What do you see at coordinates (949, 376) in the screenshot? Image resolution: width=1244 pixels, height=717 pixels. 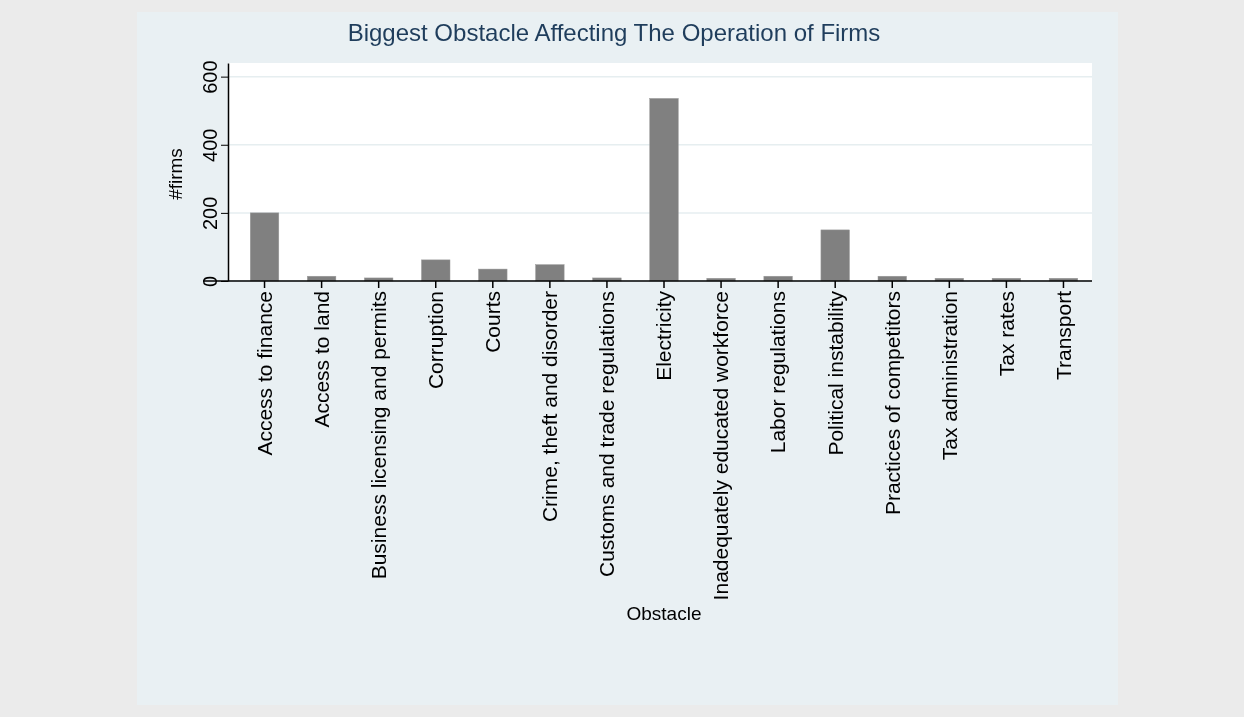 I see `x-tick-label: Tax administration` at bounding box center [949, 376].